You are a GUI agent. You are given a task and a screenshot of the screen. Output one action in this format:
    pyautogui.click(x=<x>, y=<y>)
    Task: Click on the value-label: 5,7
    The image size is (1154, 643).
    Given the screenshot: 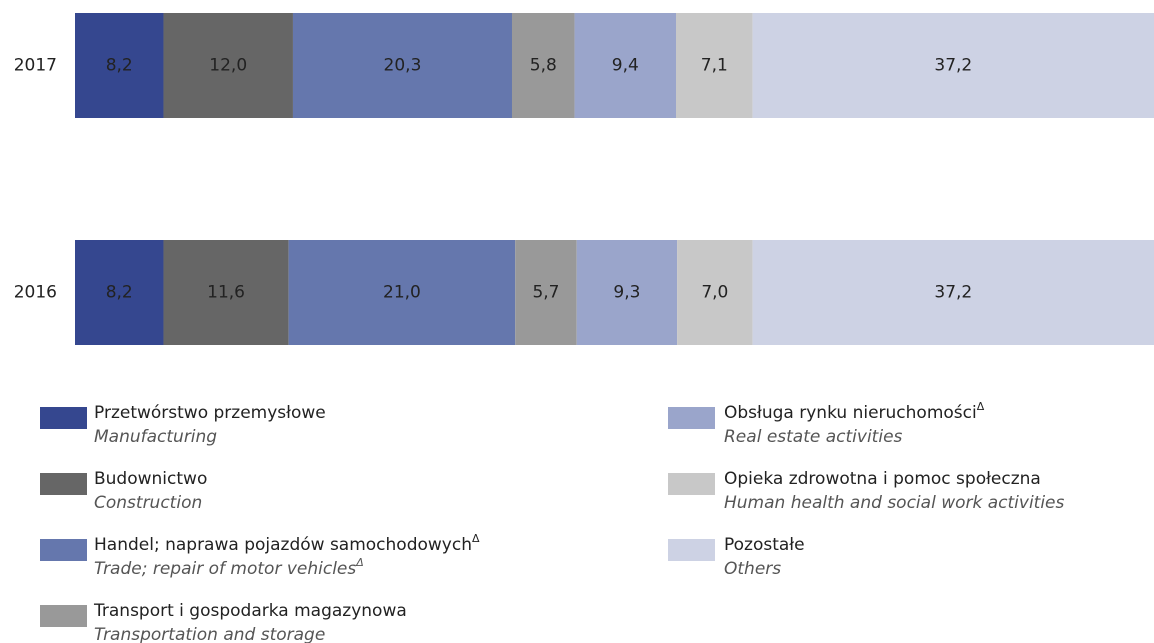 What is the action you would take?
    pyautogui.click(x=545, y=293)
    